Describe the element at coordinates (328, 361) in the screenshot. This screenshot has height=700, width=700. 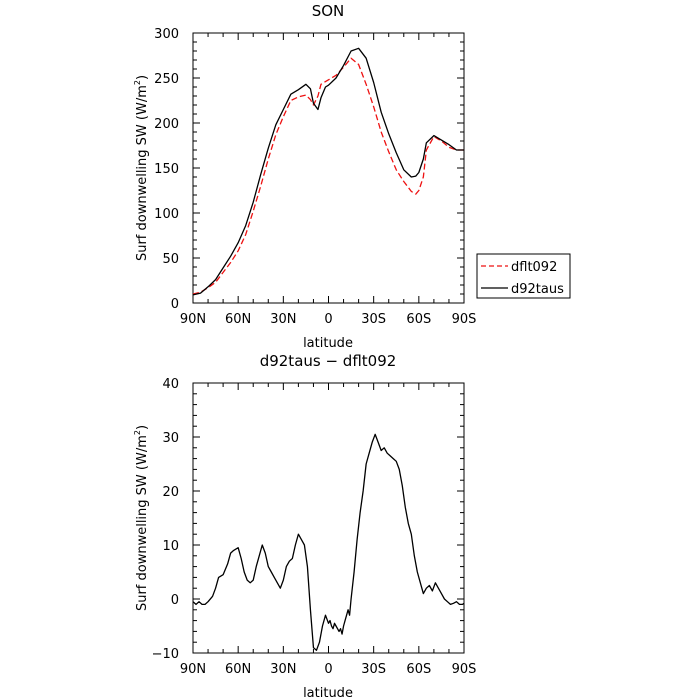
I see `bottom-chart-title: d92taus − dflt092` at that location.